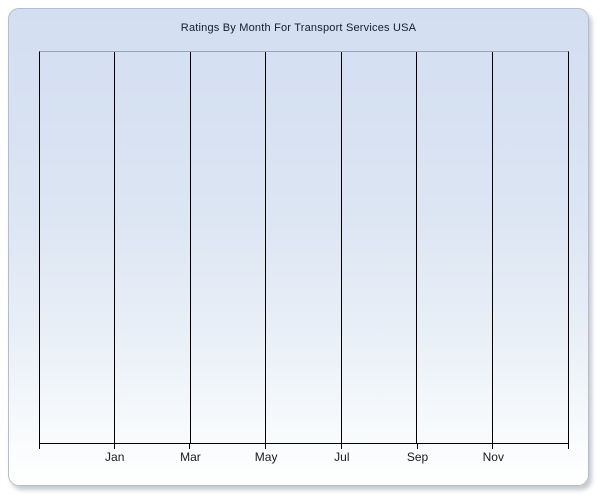 The width and height of the screenshot is (600, 500). What do you see at coordinates (417, 457) in the screenshot?
I see `x-axis-label: Sep` at bounding box center [417, 457].